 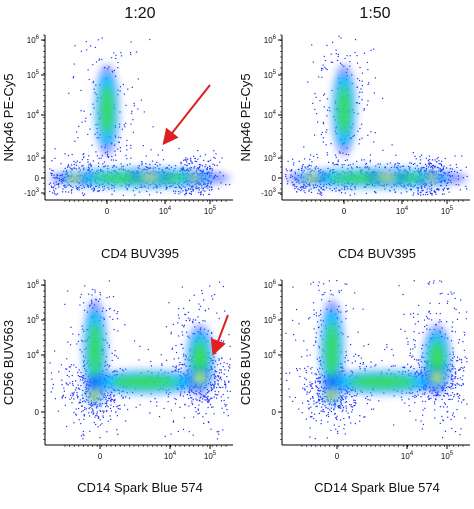 What do you see at coordinates (107, 211) in the screenshot?
I see `tick-label: 0` at bounding box center [107, 211].